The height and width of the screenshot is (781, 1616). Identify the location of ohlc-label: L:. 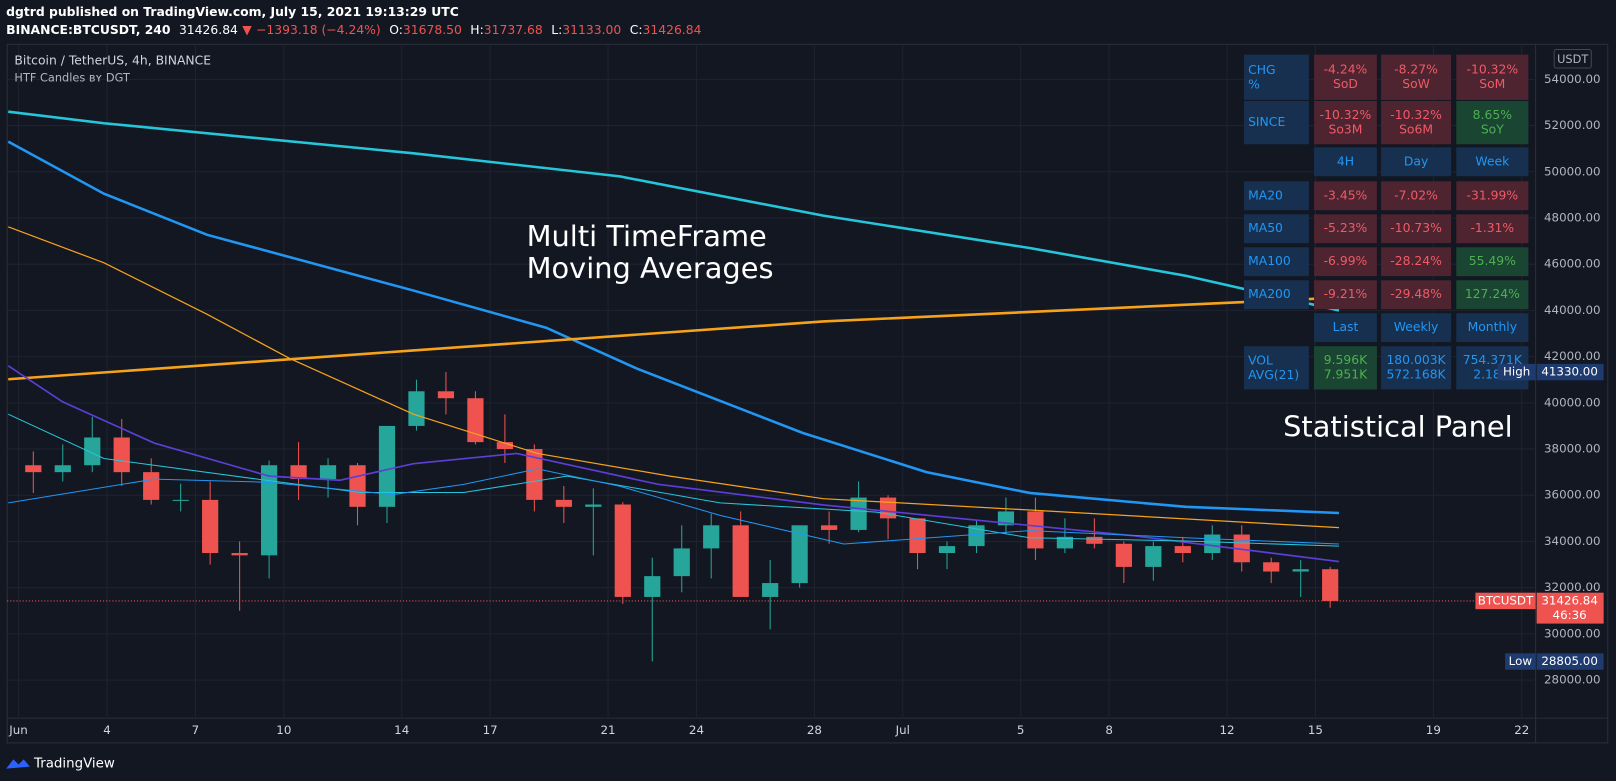
(556, 29).